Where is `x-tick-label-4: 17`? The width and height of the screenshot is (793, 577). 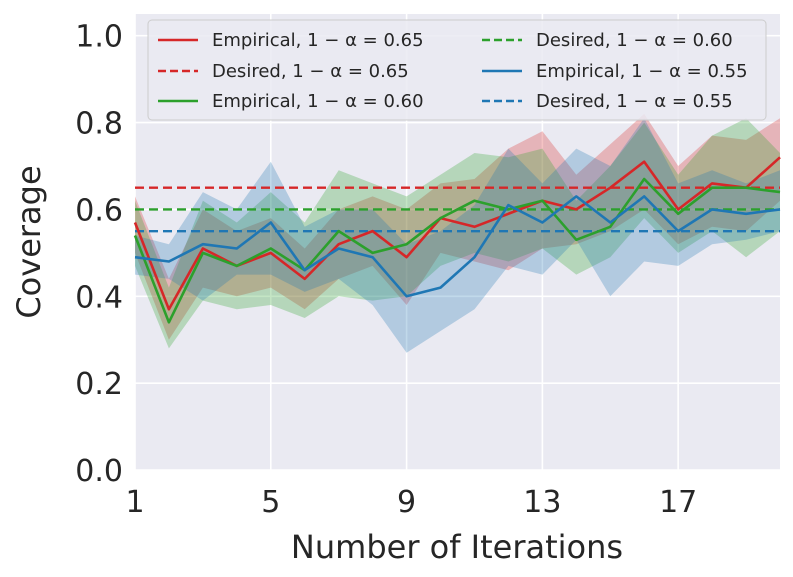 x-tick-label-4: 17 is located at coordinates (678, 502).